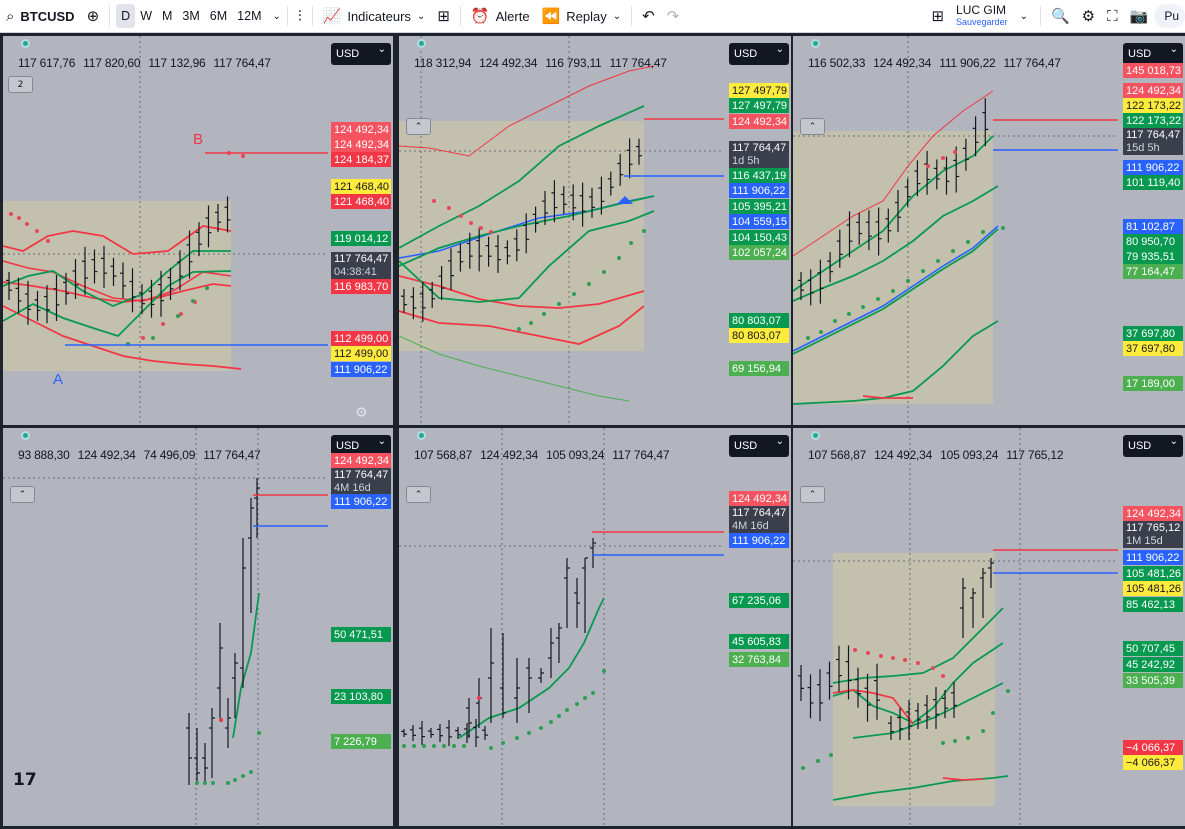  I want to click on timeframe-12m: 12M, so click(249, 16).